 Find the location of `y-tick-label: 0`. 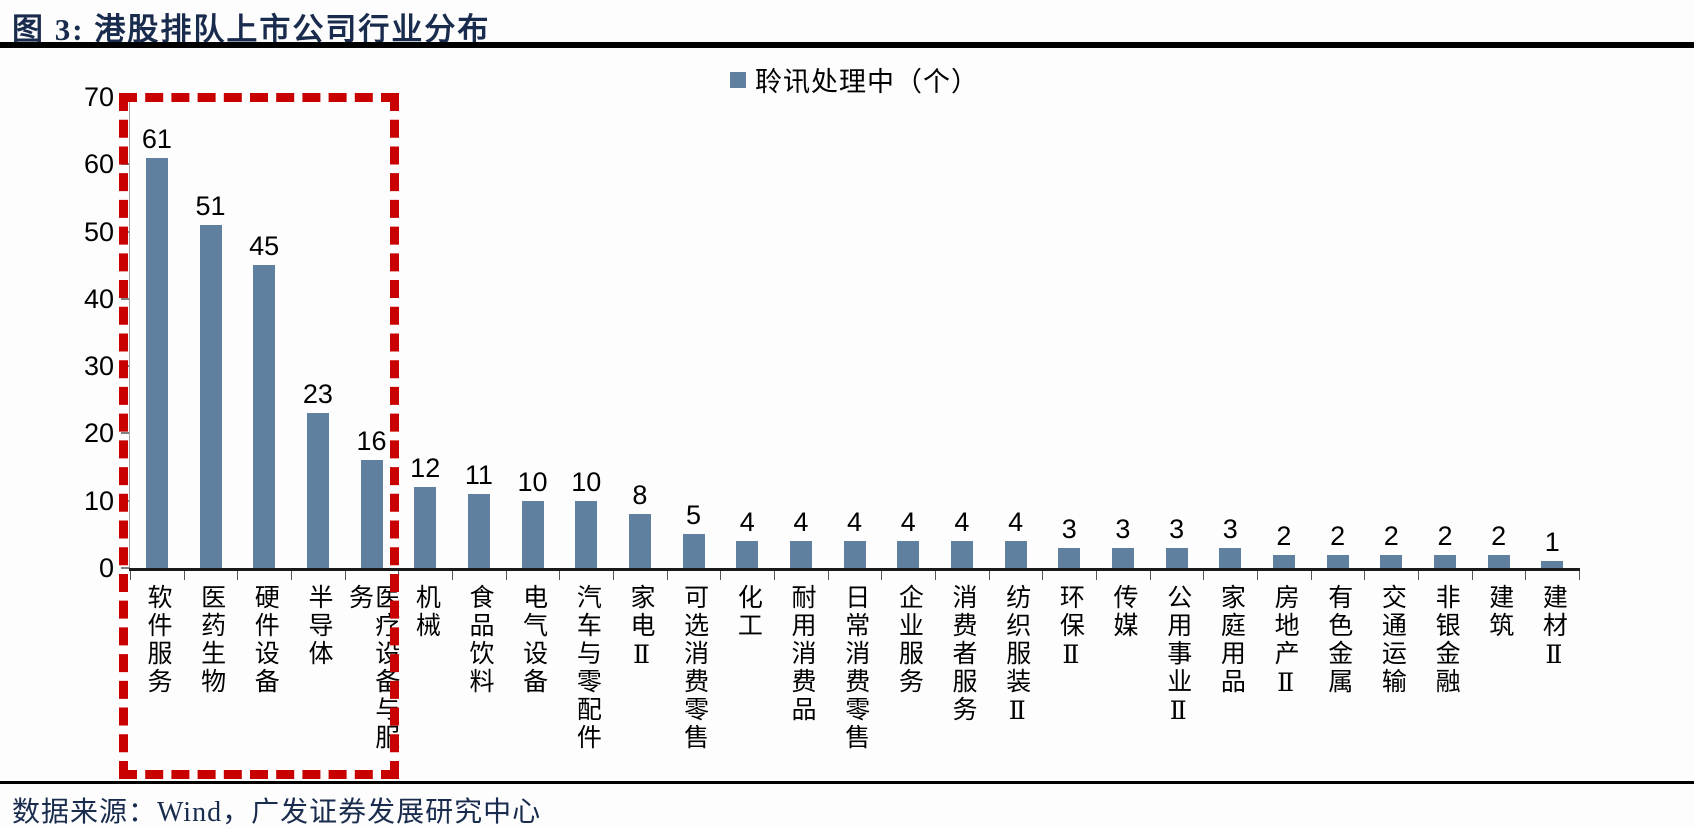

y-tick-label: 0 is located at coordinates (106, 568).